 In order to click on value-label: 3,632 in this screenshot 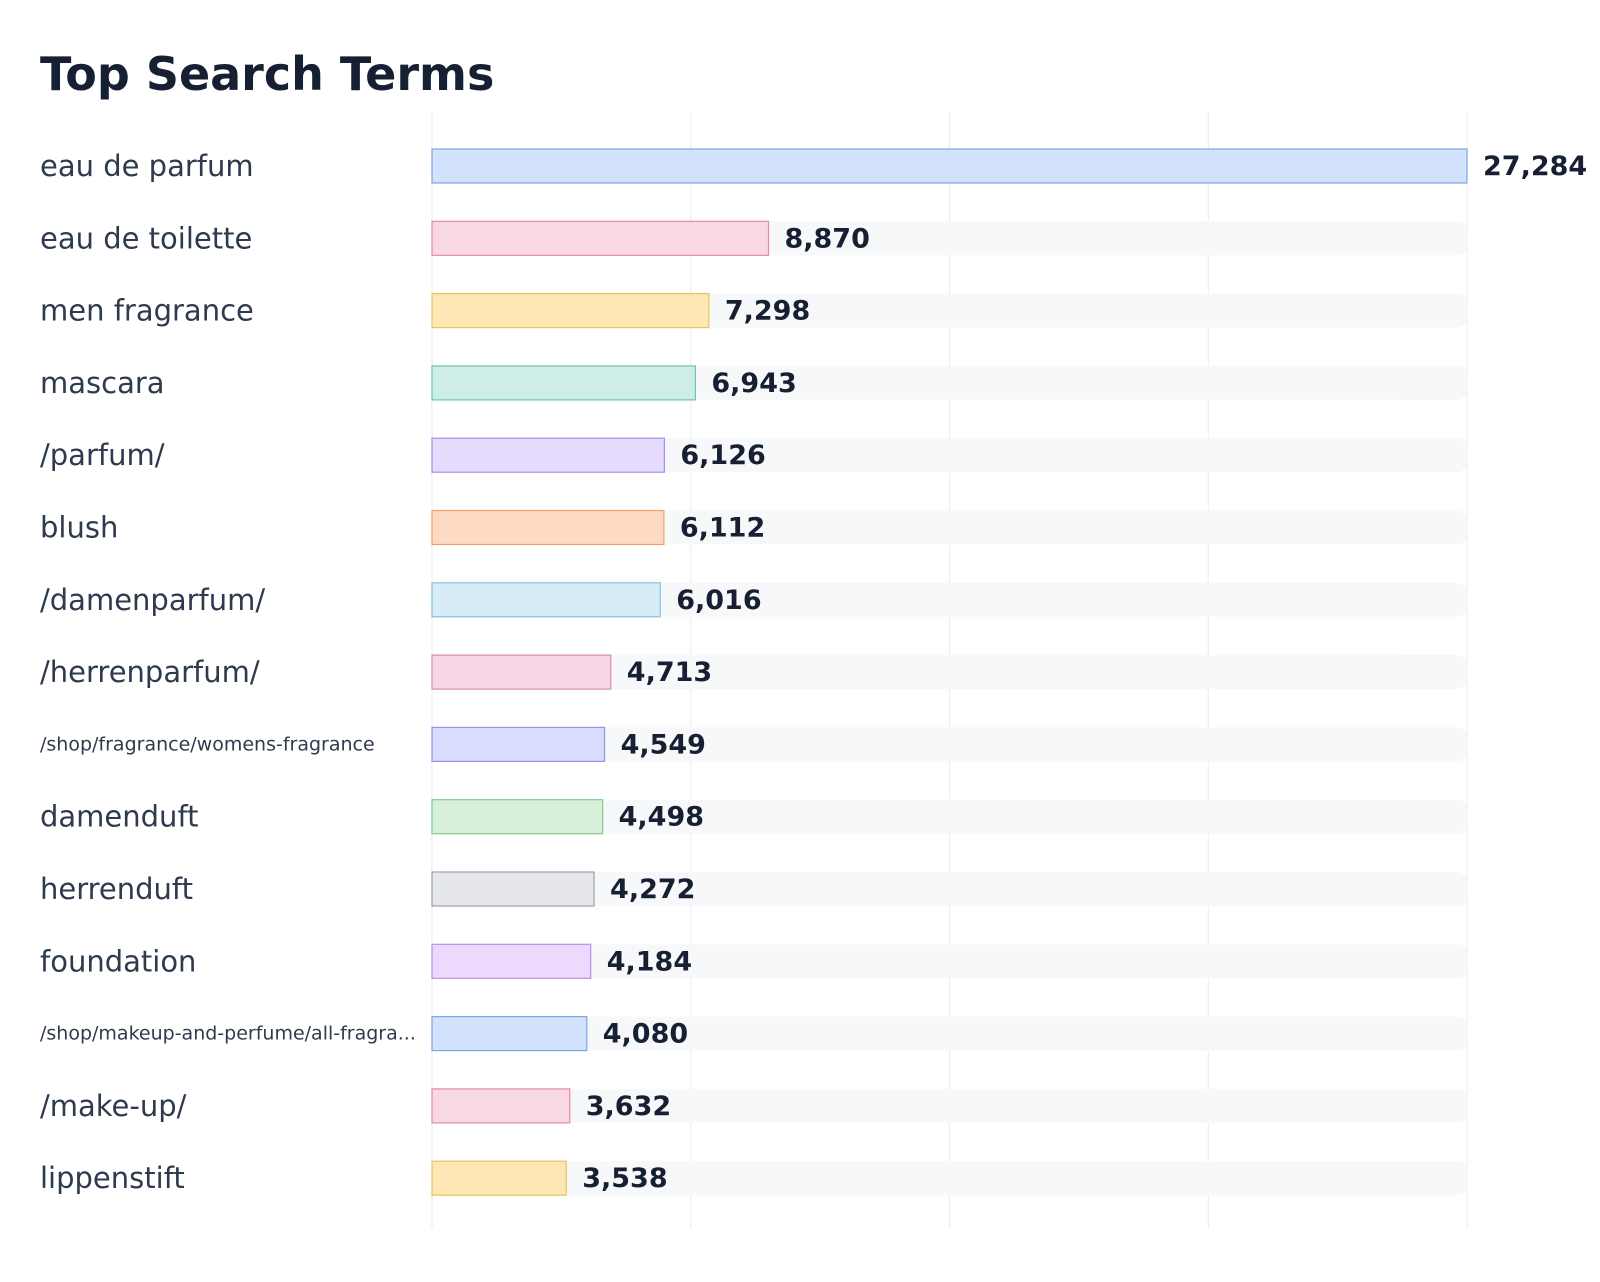, I will do `click(628, 1106)`.